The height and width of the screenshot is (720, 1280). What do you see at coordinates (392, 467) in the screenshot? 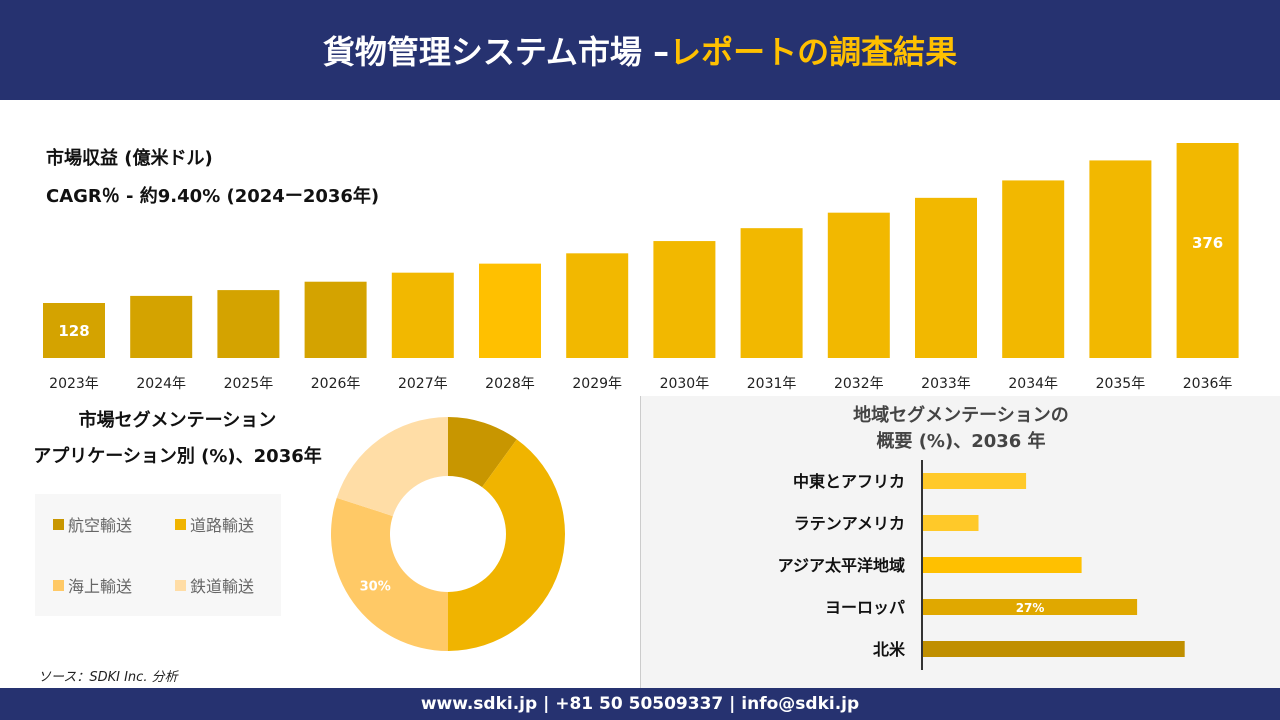
I see `slice-鉄道輸送` at bounding box center [392, 467].